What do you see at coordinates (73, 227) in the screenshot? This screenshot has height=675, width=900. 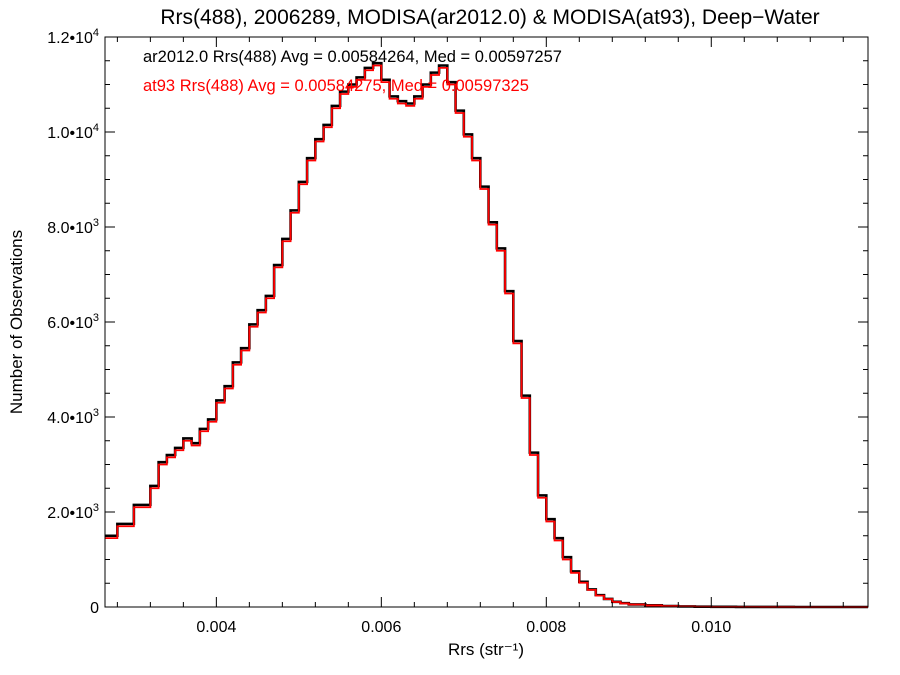 I see `y-tick-label: 8.0•103` at bounding box center [73, 227].